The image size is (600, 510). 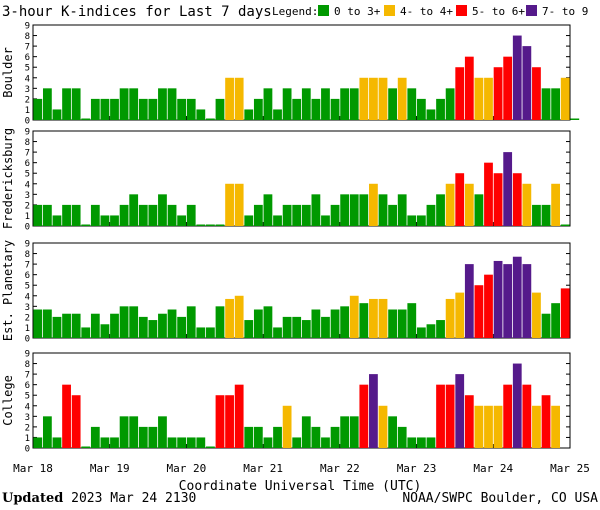 I want to click on y-tick-label: 9, so click(x=27, y=27).